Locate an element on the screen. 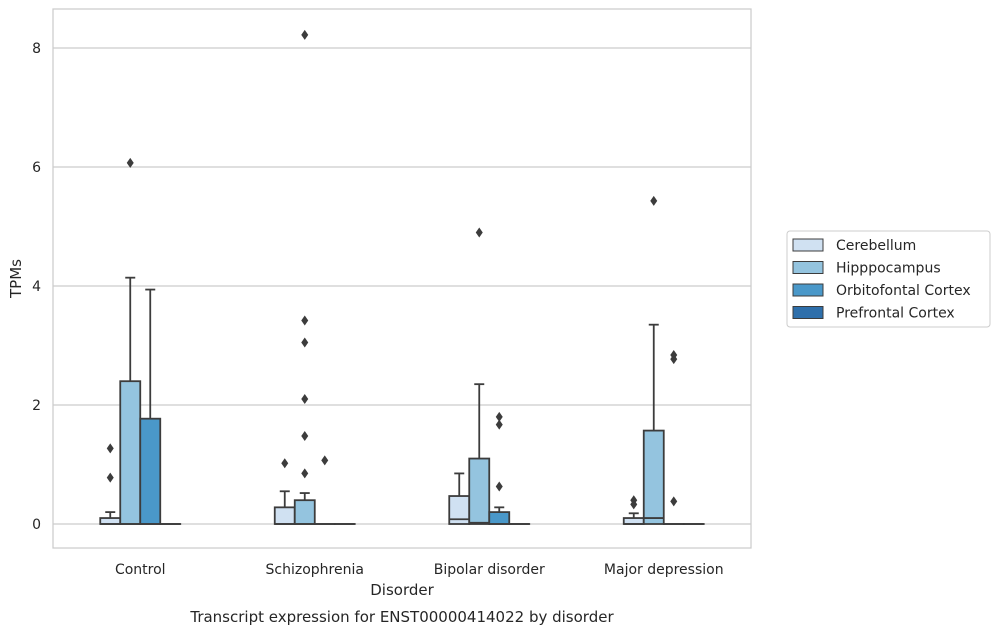 This screenshot has width=999, height=634. y-axis-label: TPMs is located at coordinates (16, 279).